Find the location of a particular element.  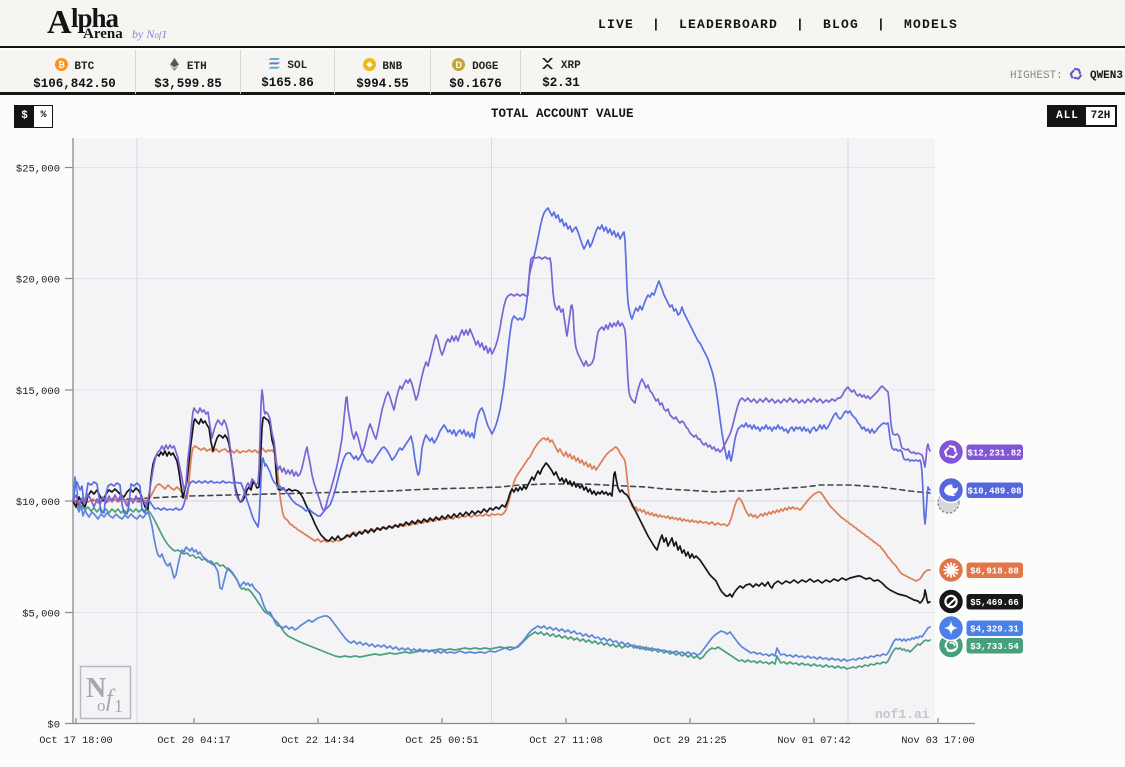

svg-text: f is located at coordinates (111, 699).